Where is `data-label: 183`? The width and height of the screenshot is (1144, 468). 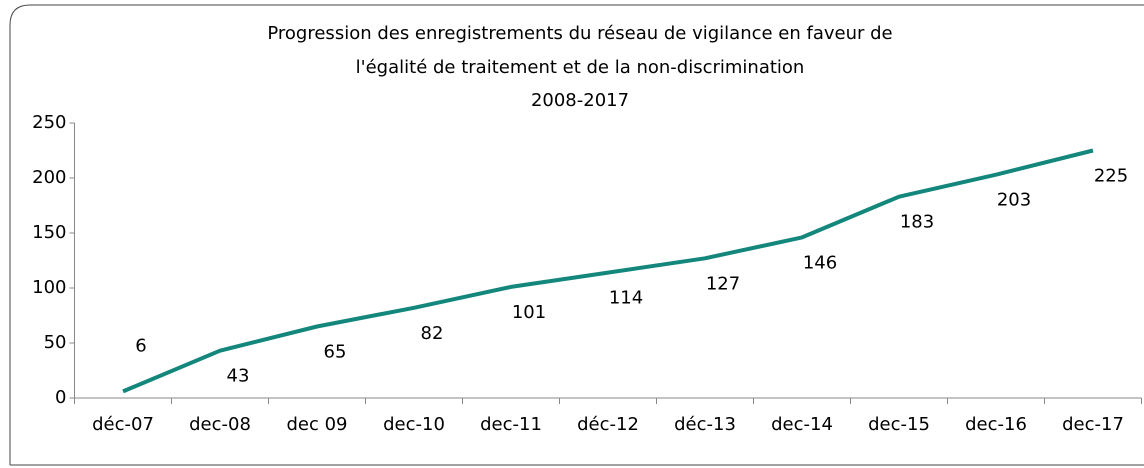
data-label: 183 is located at coordinates (917, 222).